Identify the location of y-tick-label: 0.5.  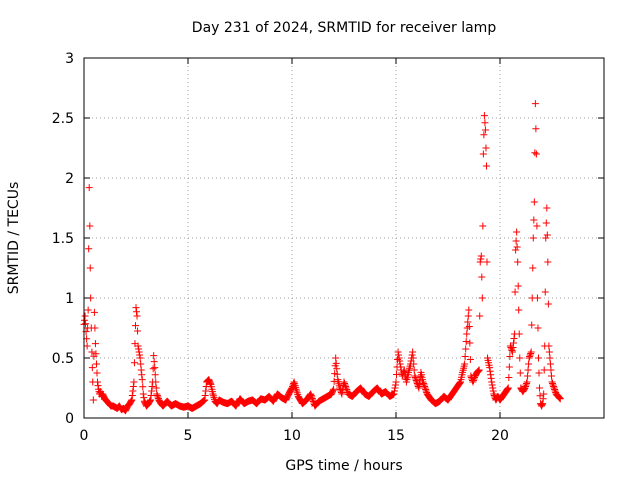
(63, 359).